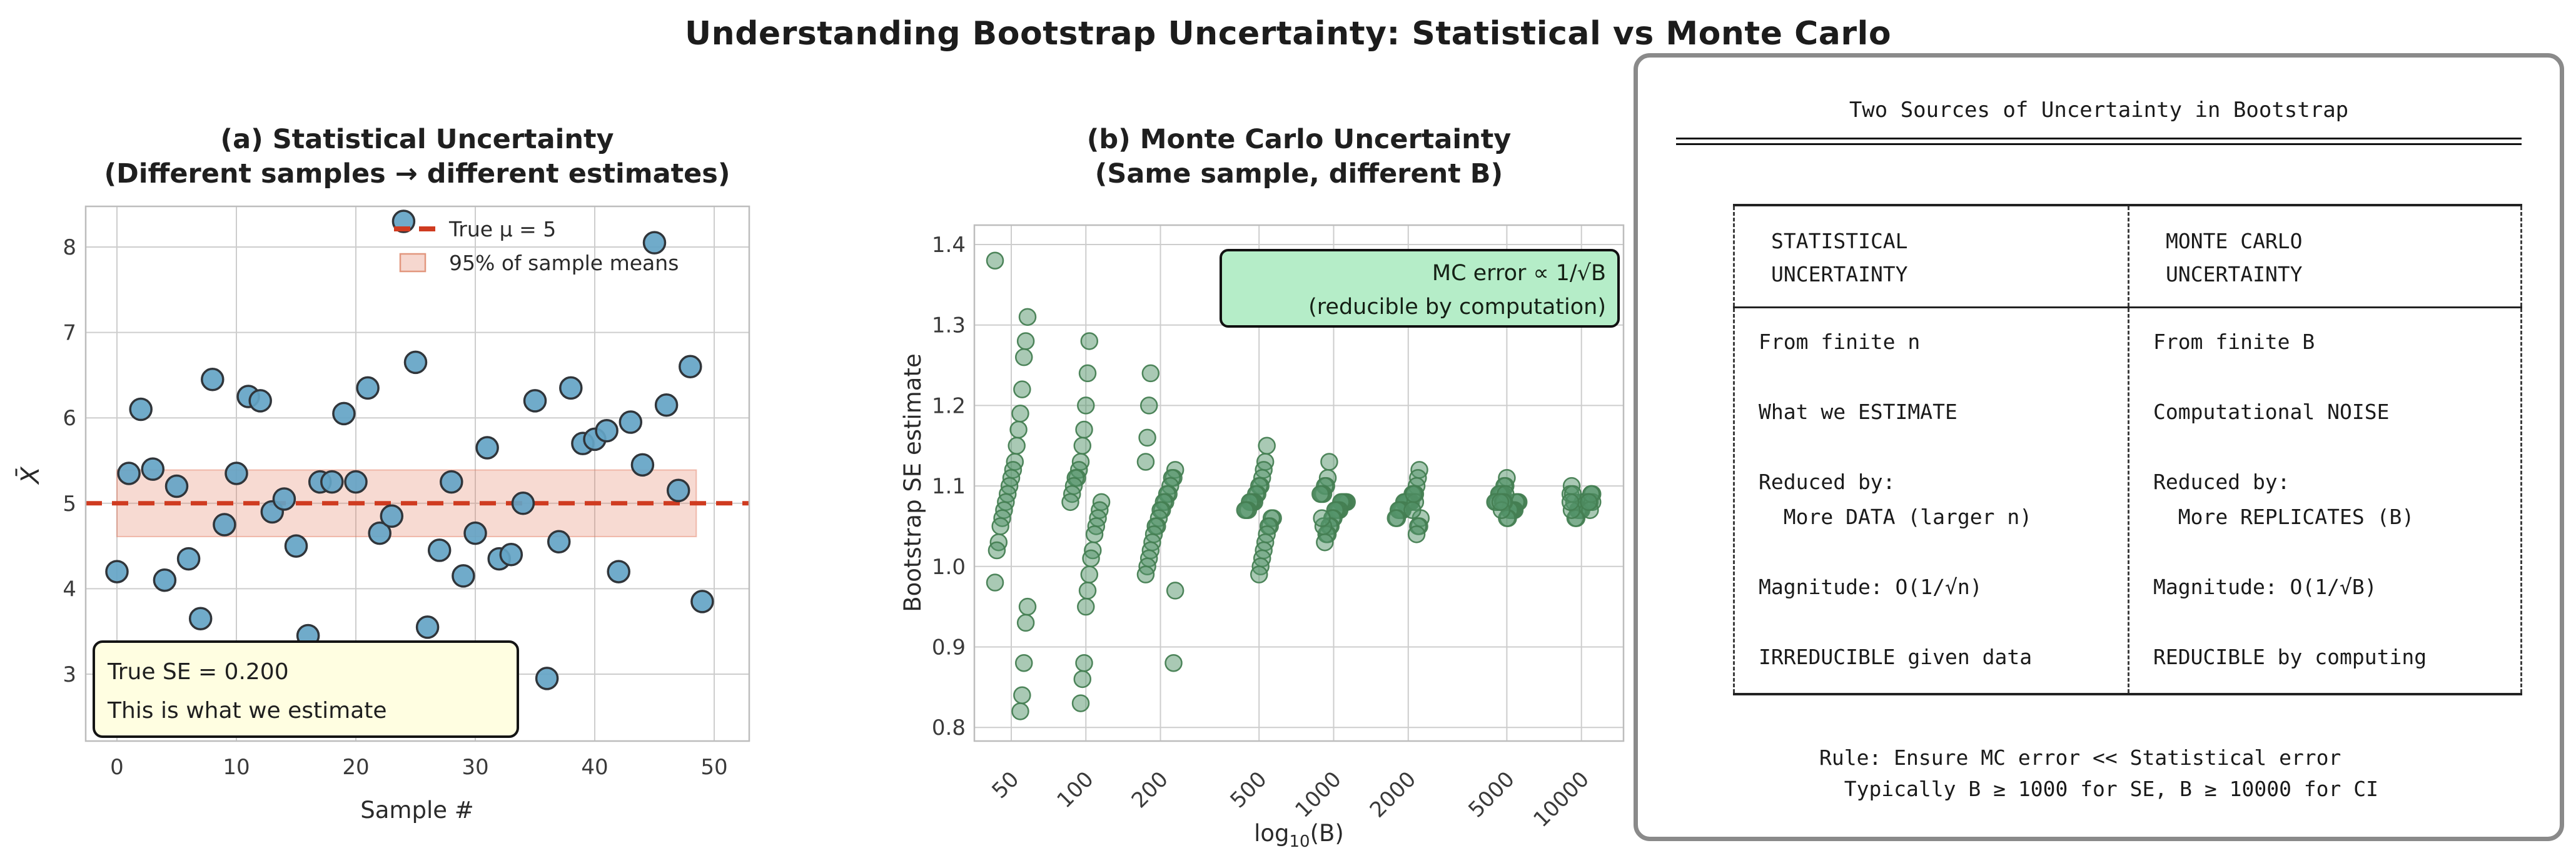  I want to click on panel-a-xlabel: Sample #, so click(417, 811).